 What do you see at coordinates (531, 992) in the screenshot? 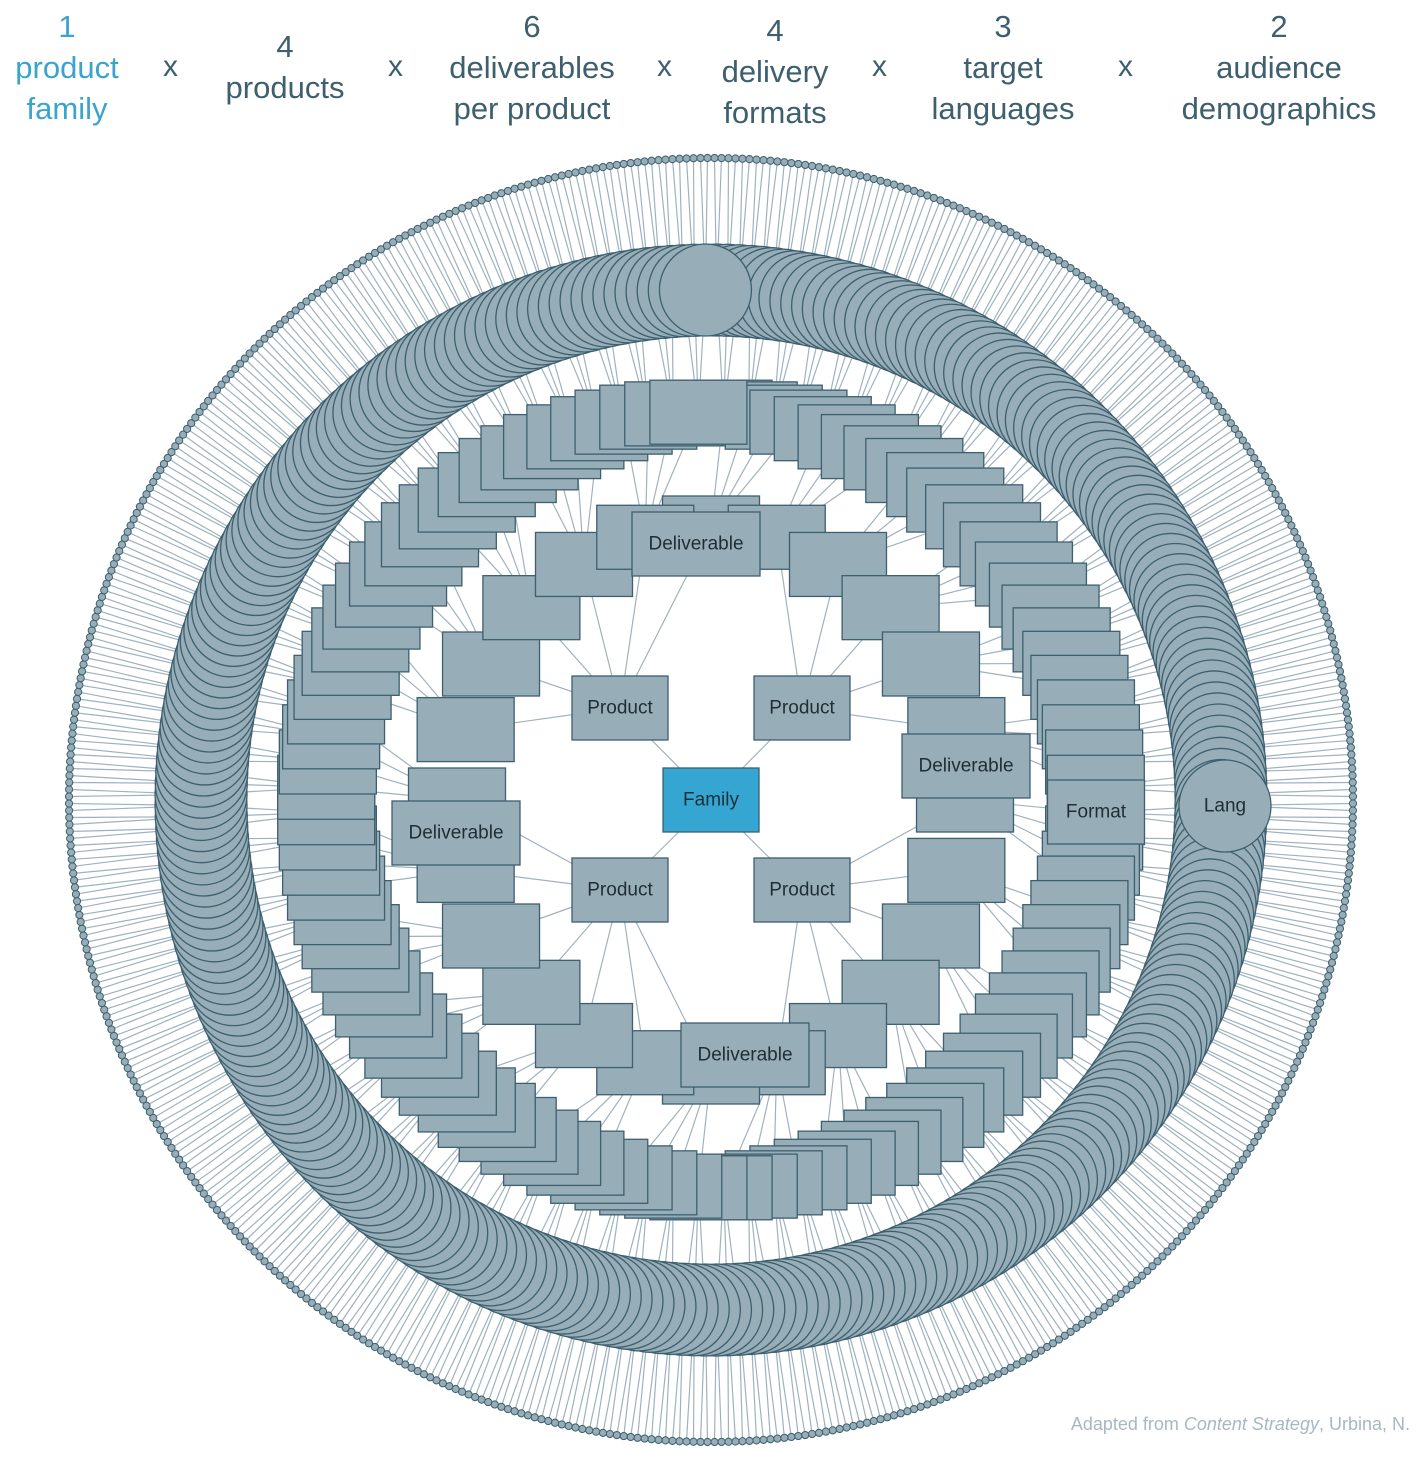
I see `deliverable-node` at bounding box center [531, 992].